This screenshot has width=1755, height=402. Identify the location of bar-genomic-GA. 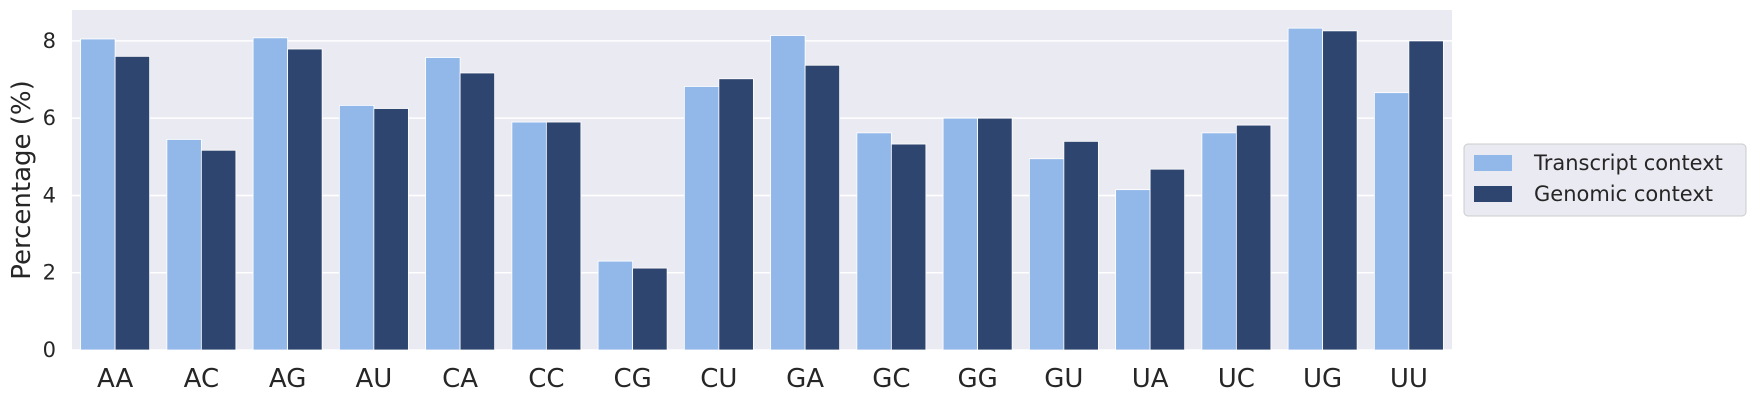
(822, 207).